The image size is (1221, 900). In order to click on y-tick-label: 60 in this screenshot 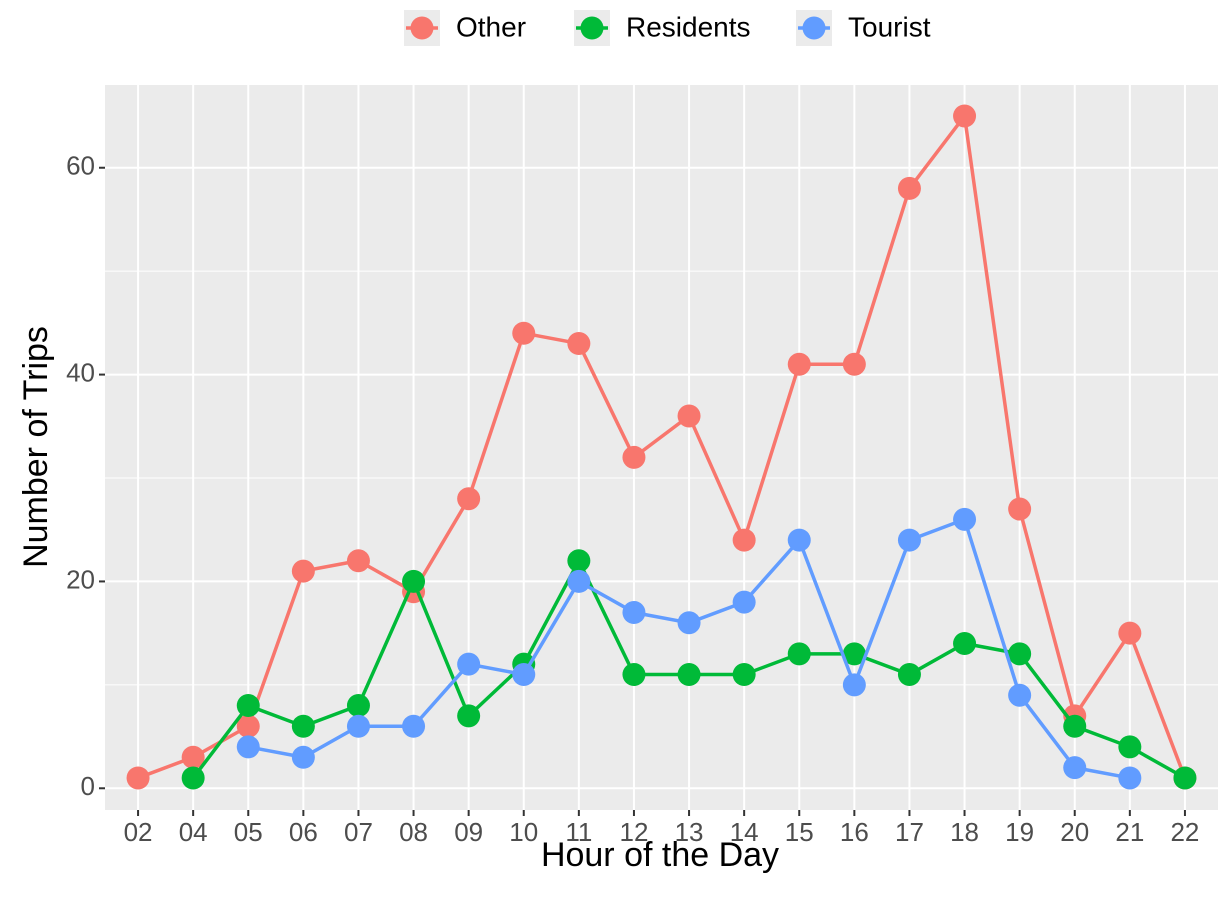, I will do `click(80, 166)`.